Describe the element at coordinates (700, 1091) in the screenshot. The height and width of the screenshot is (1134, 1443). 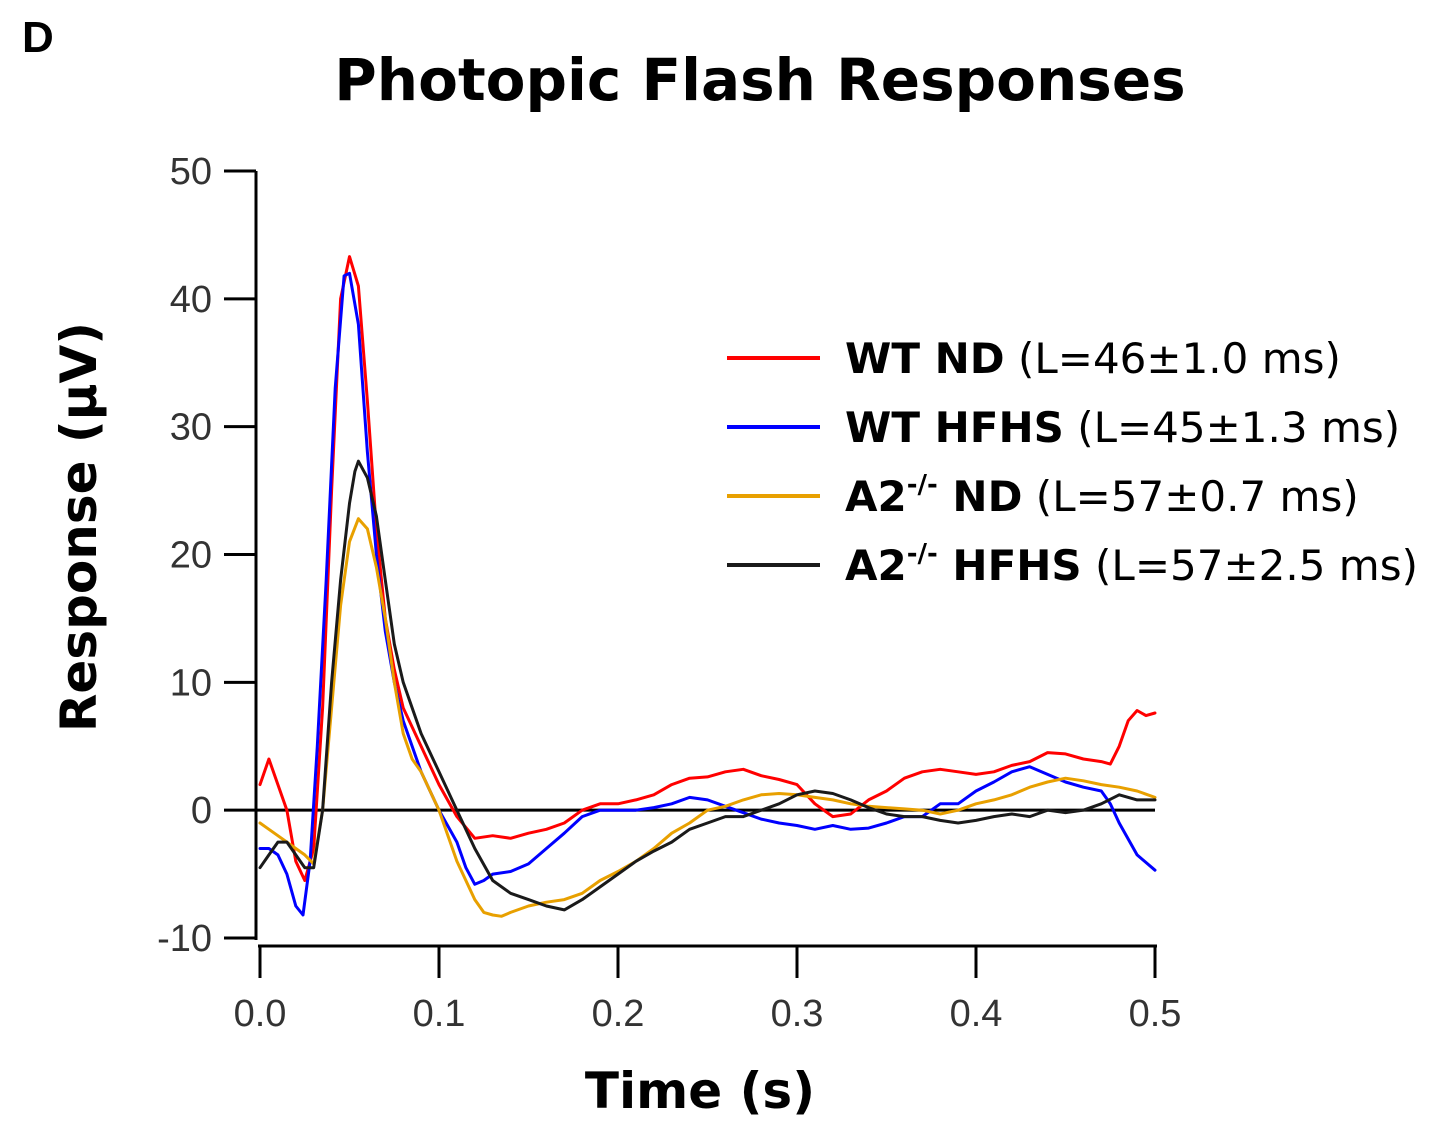
I see `x-axis-label: Time (s)` at that location.